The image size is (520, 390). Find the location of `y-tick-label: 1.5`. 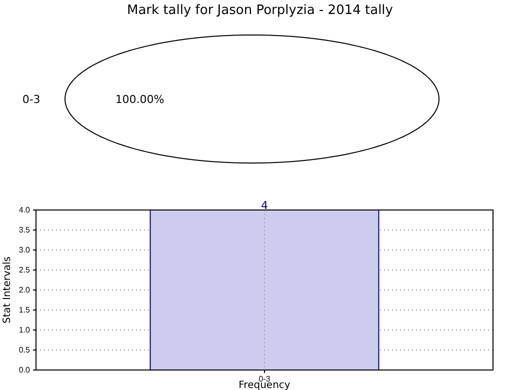

y-tick-label: 1.5 is located at coordinates (24, 310).